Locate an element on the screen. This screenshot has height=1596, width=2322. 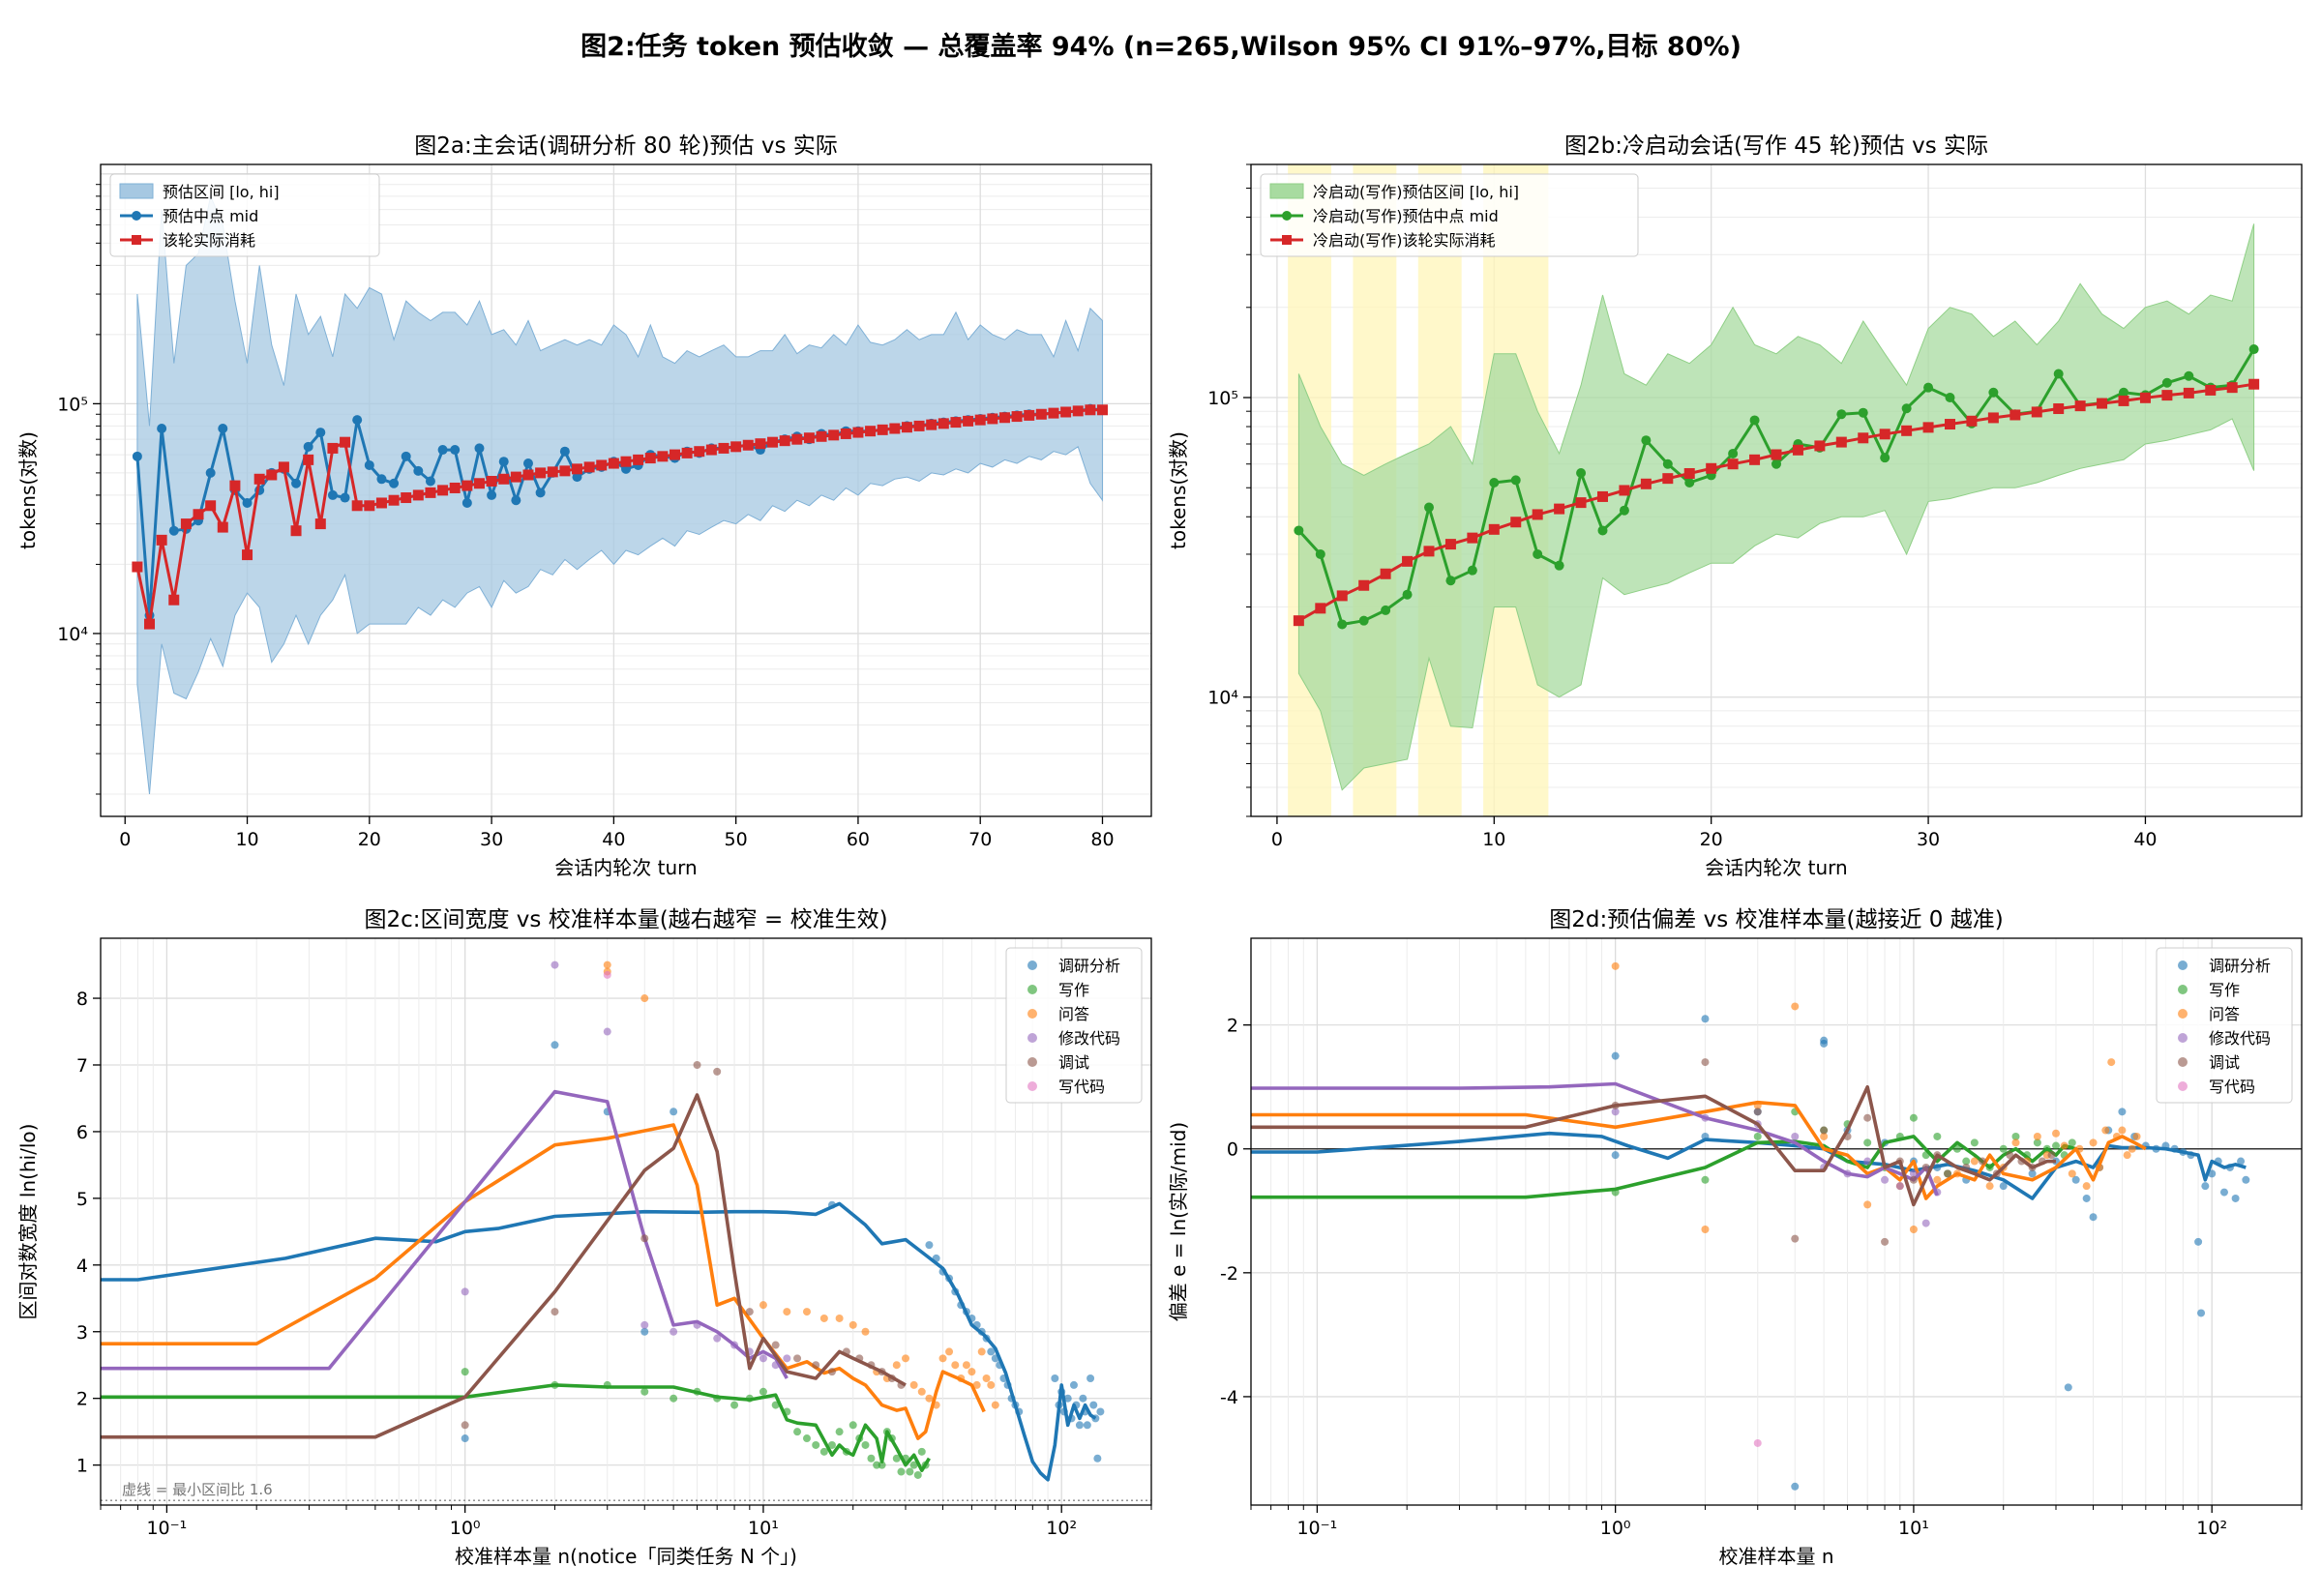
y-tick-label: 1 is located at coordinates (82, 1466).